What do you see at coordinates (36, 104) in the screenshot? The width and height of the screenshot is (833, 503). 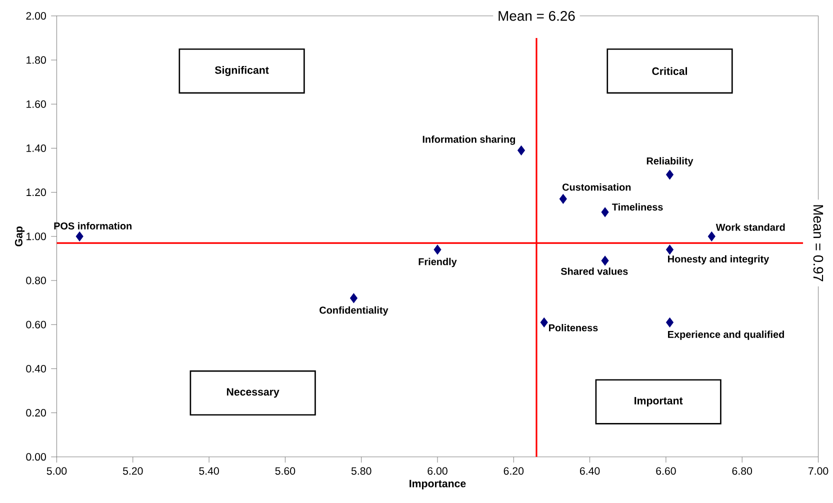 I see `y-tick-label: 1.60` at bounding box center [36, 104].